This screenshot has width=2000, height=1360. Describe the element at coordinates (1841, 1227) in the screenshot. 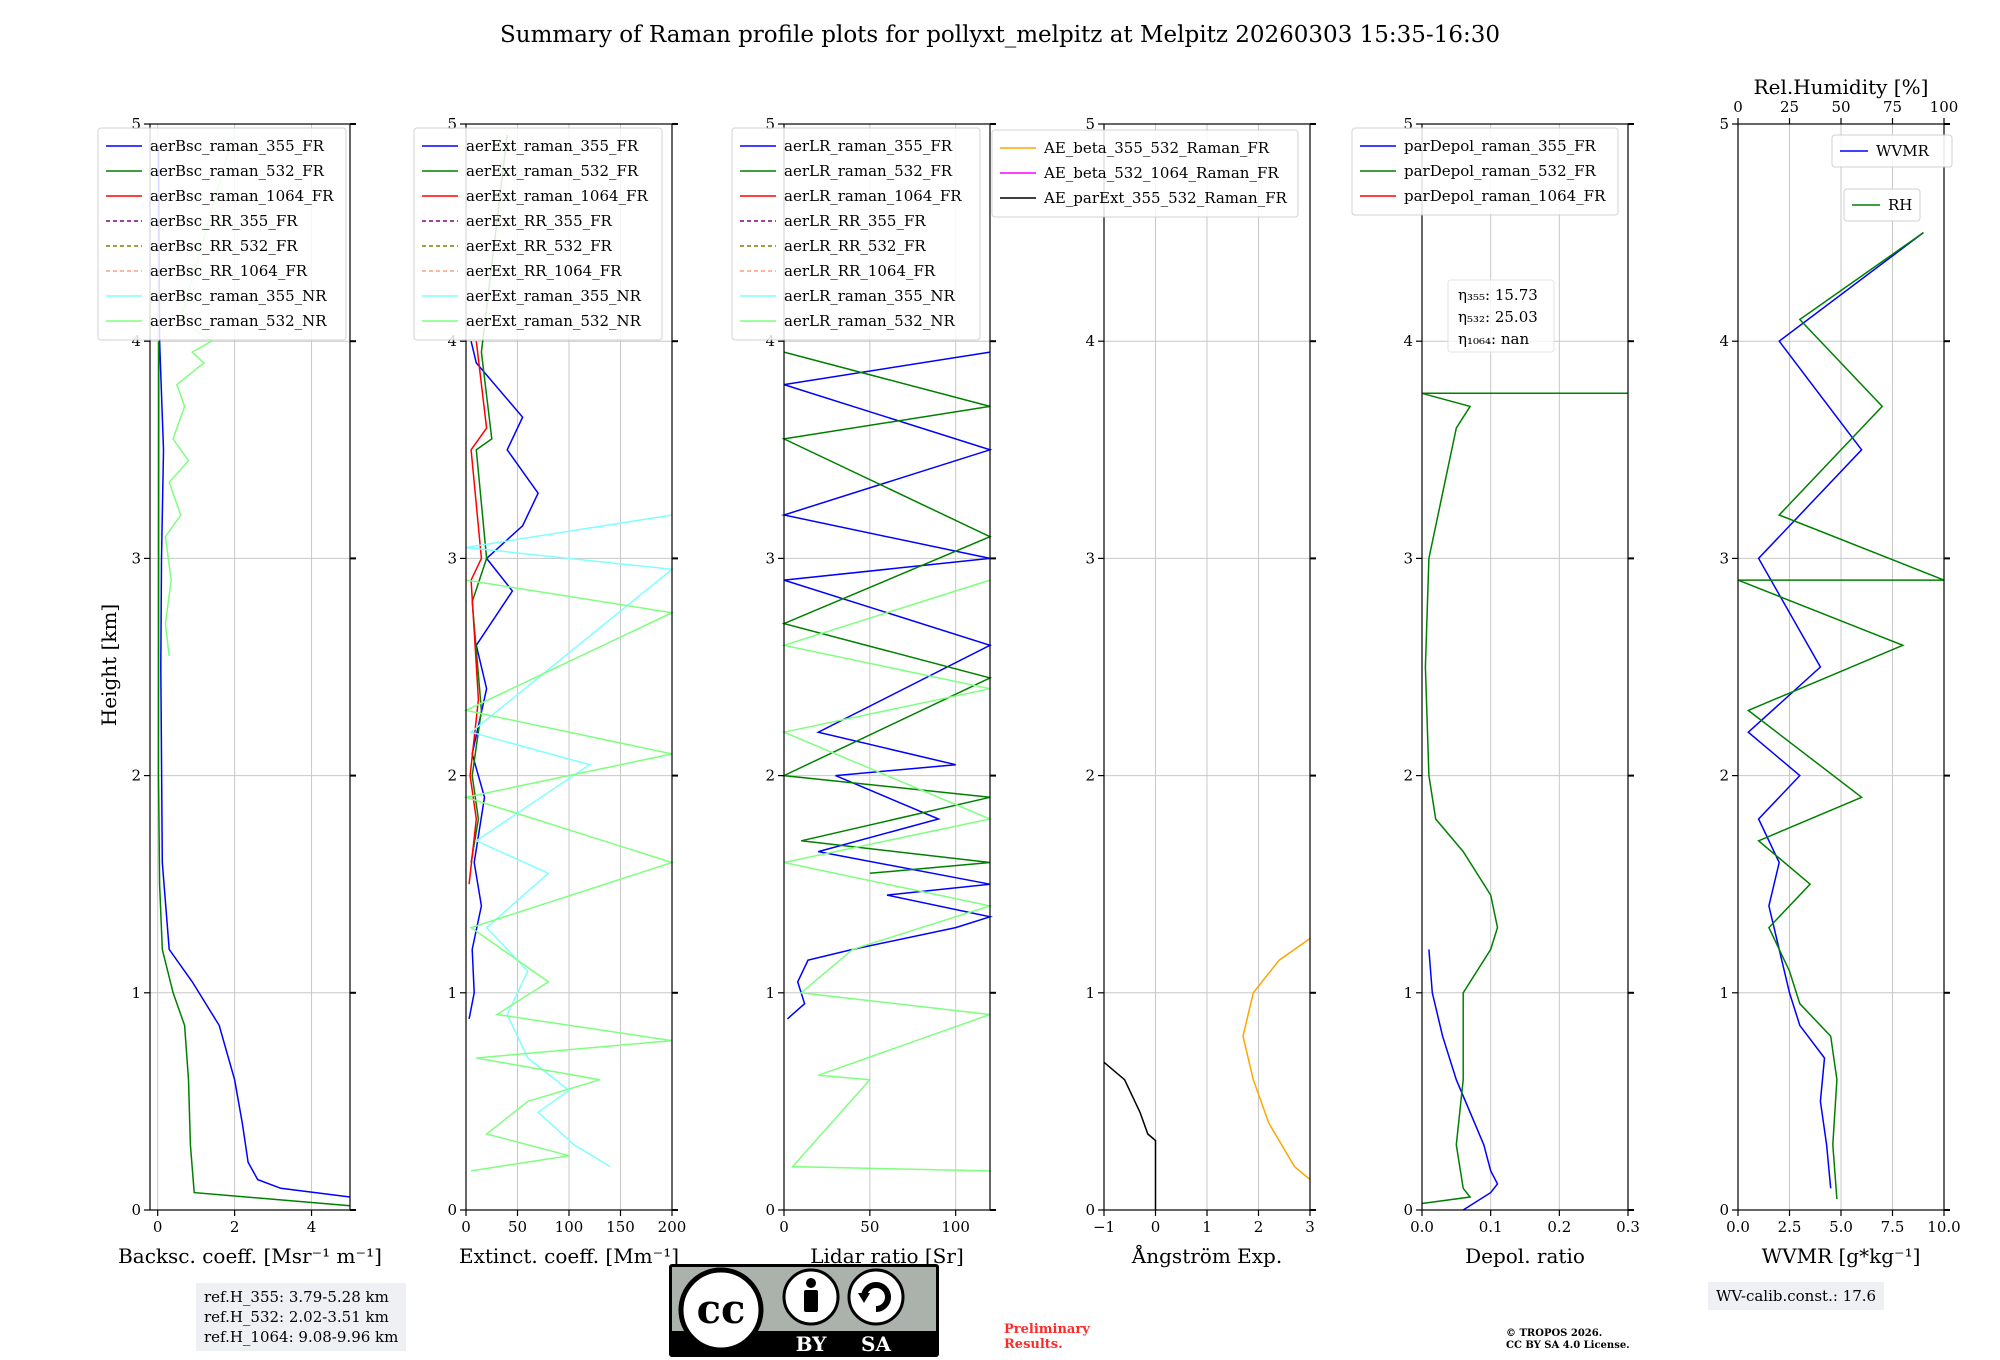

I see `xtick-label: 5.0` at that location.